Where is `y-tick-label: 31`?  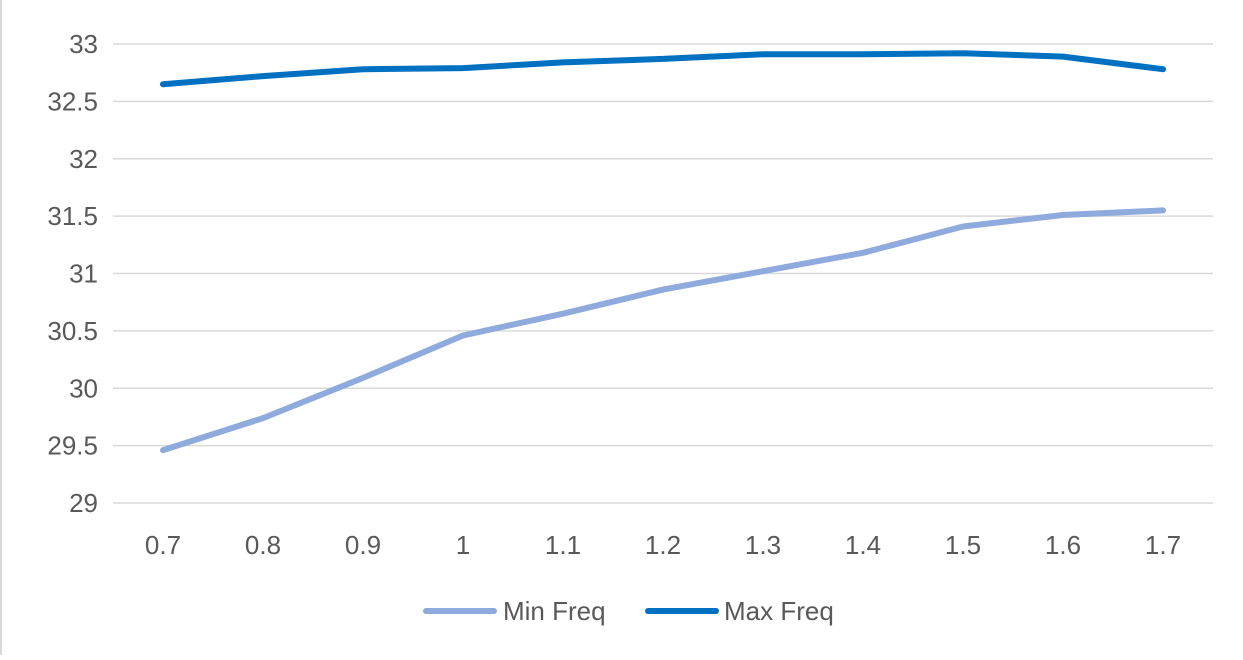
y-tick-label: 31 is located at coordinates (83, 274).